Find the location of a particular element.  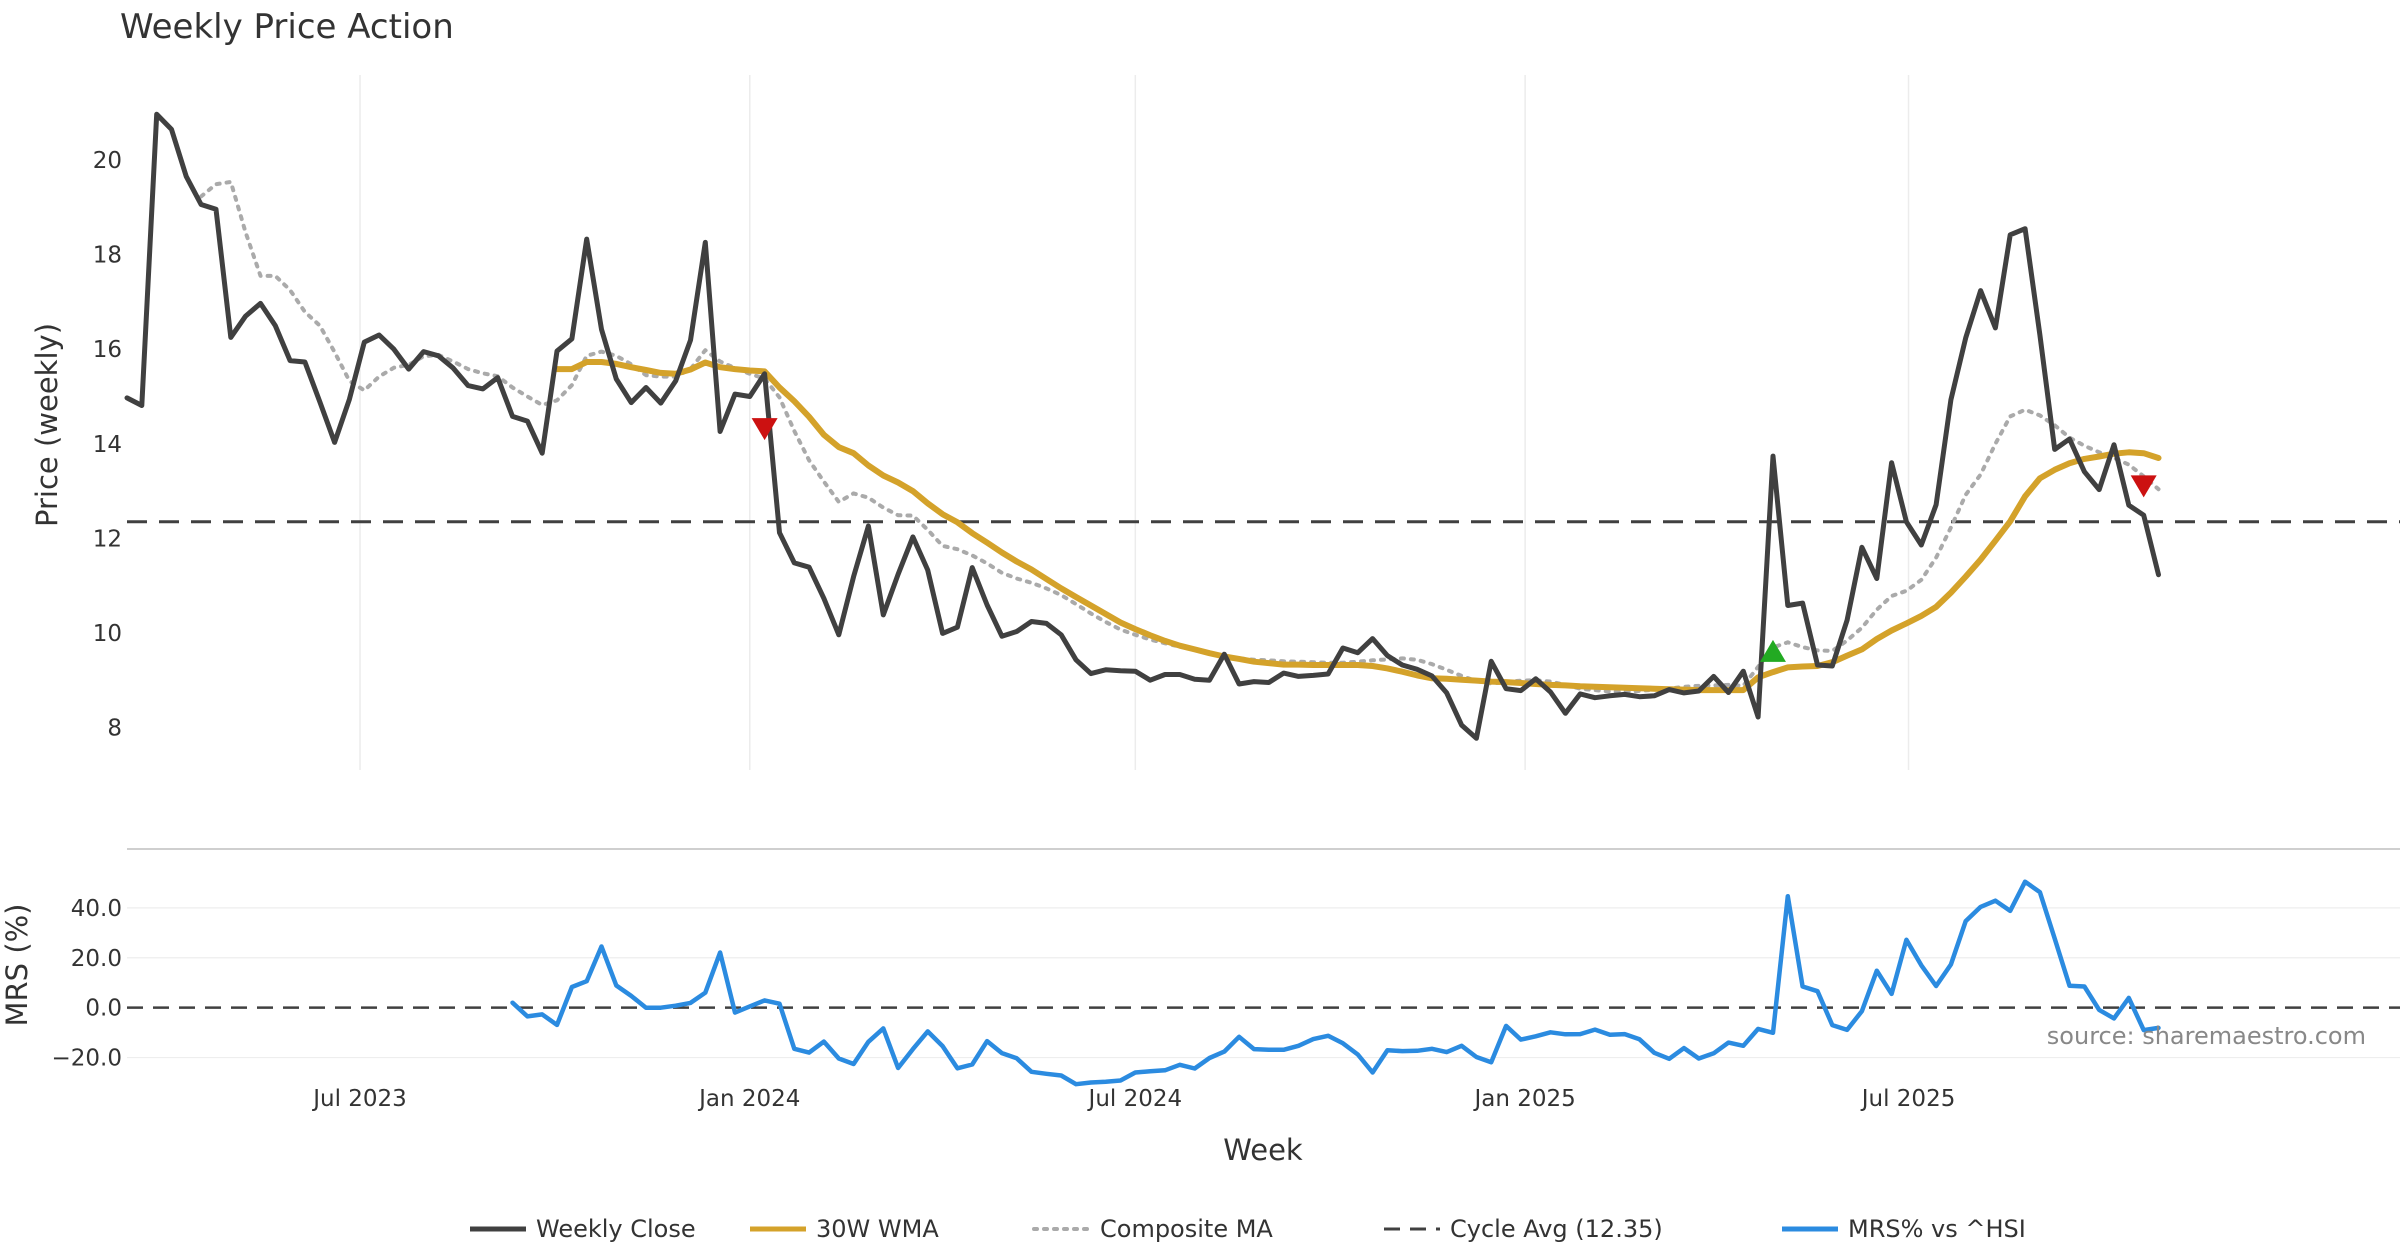

x-tick-label: Jul 2025 is located at coordinates (1908, 1099).